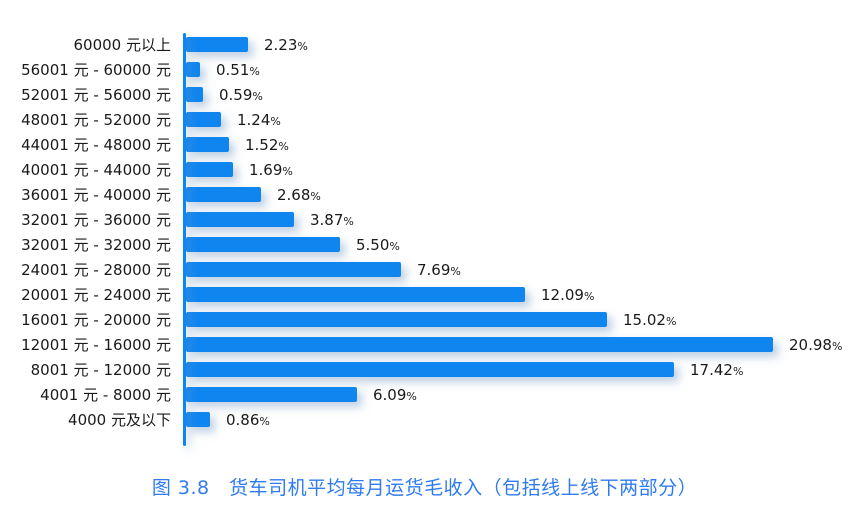 The image size is (849, 519). Describe the element at coordinates (119, 420) in the screenshot. I see `category-label: 4000 元及以下` at that location.